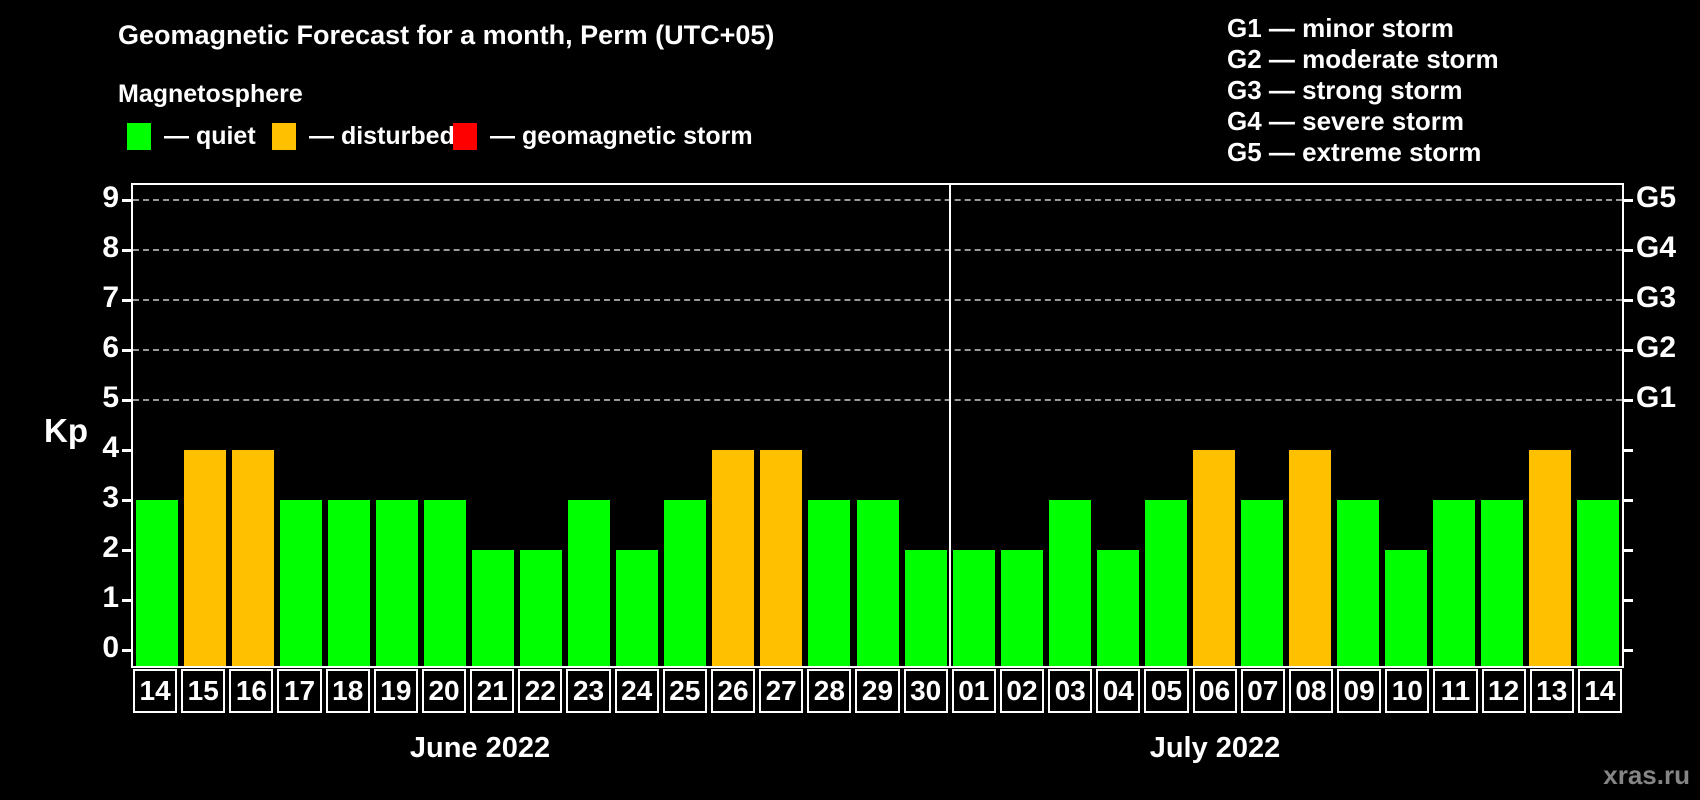  Describe the element at coordinates (395, 691) in the screenshot. I see `date-label-june-19: 19` at that location.